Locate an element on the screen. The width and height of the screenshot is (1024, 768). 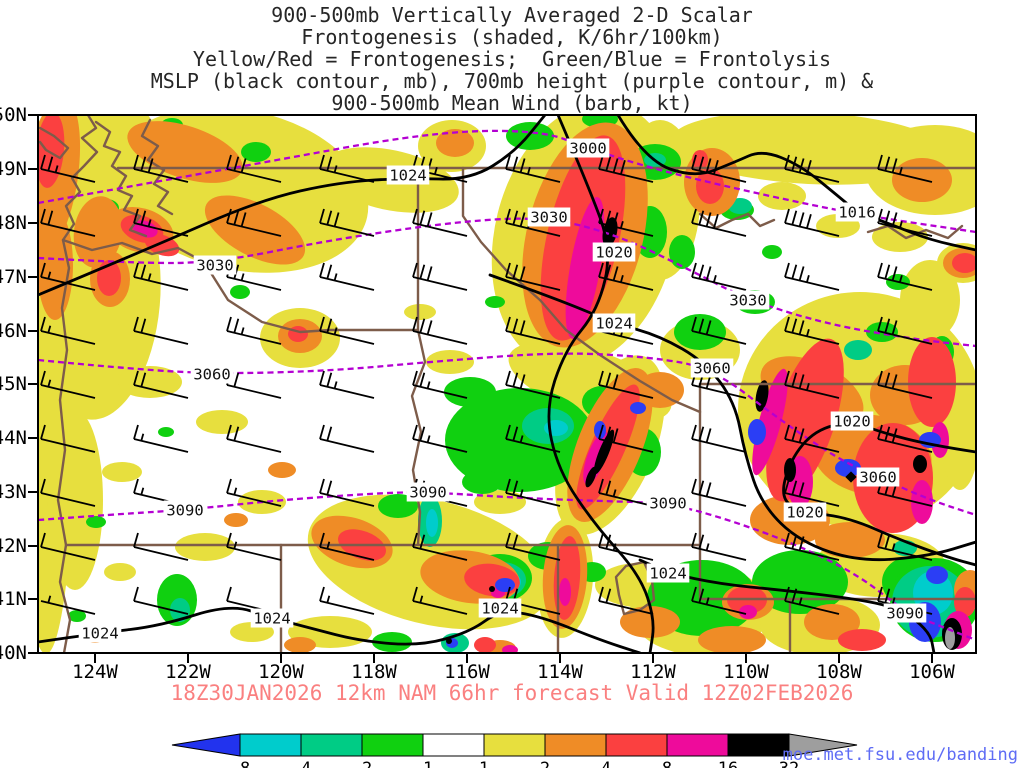
colorbar-left-arrow is located at coordinates (206, 745).